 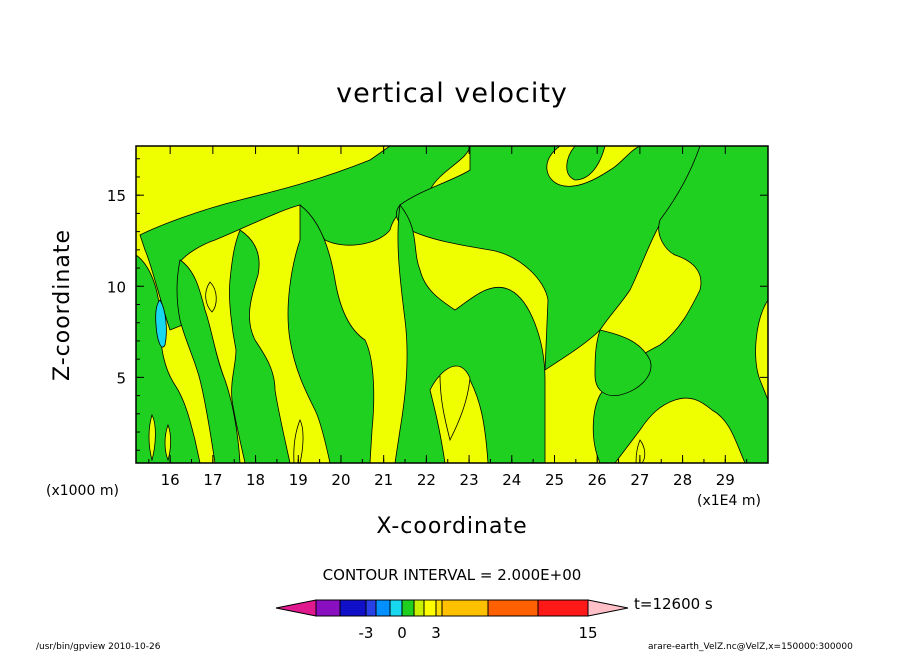 What do you see at coordinates (452, 93) in the screenshot?
I see `chart-title: vertical velocity` at bounding box center [452, 93].